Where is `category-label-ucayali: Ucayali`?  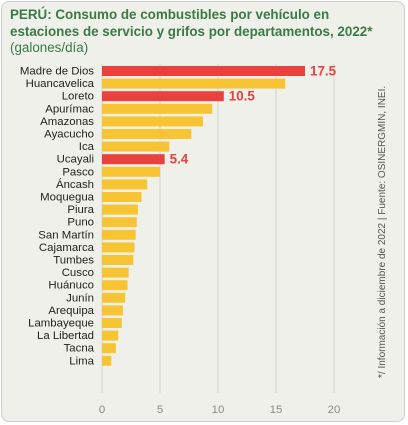
category-label-ucayali: Ucayali is located at coordinates (75, 160).